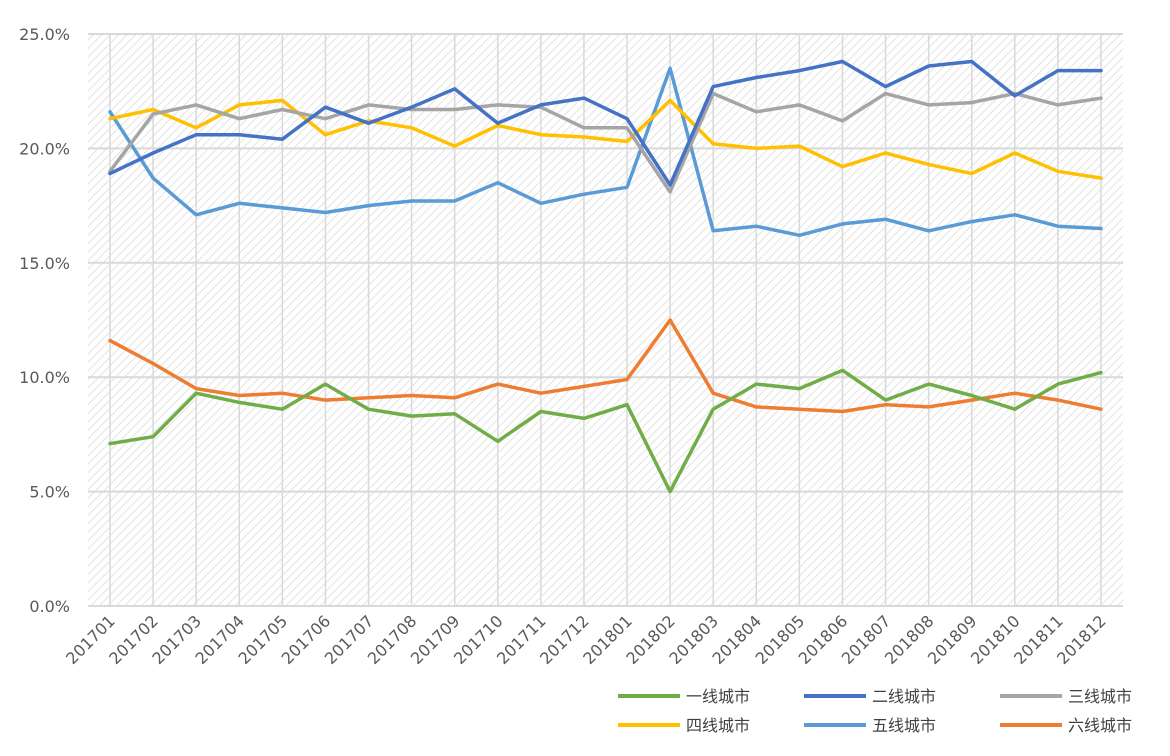 The image size is (1170, 756). What do you see at coordinates (718, 725) in the screenshot?
I see `legend-label: 四线城市` at bounding box center [718, 725].